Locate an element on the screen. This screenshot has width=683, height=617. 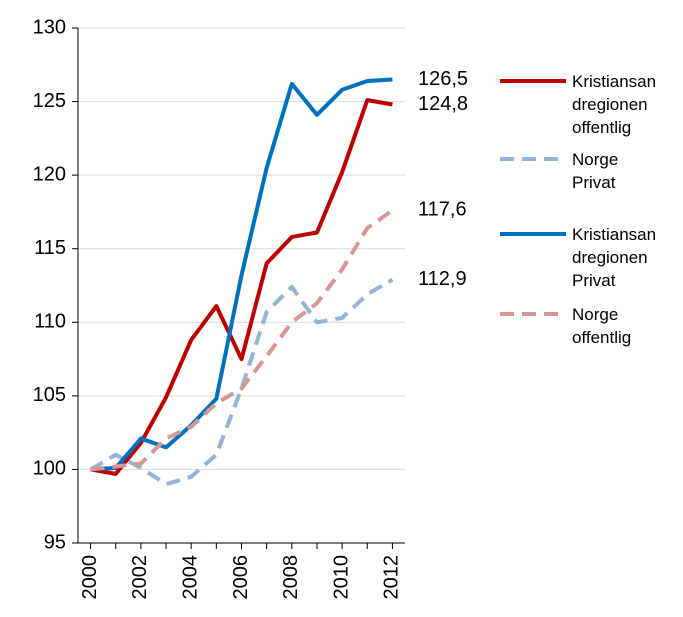
x-tick-label: 2006 is located at coordinates (241, 577).